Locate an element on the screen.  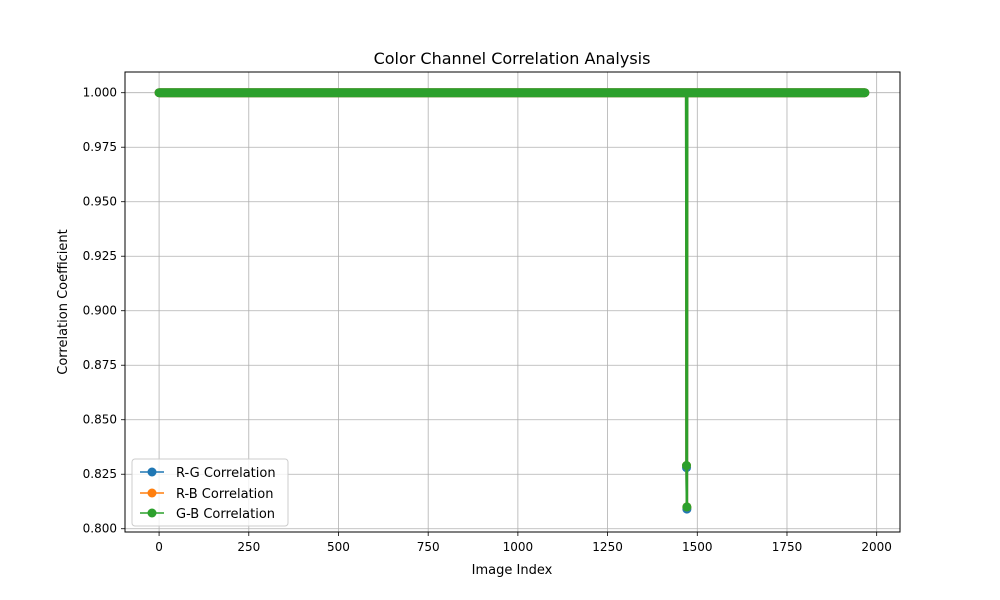
legend-marker-r-g is located at coordinates (152, 472).